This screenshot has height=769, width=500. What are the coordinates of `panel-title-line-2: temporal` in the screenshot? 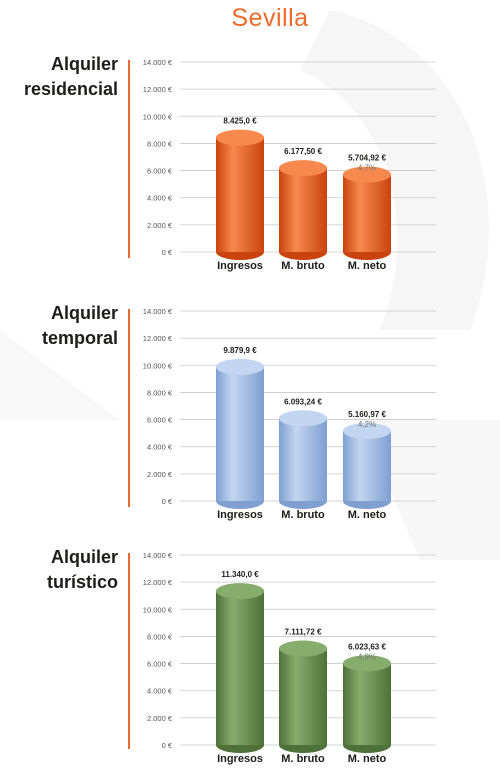 It's located at (79, 338).